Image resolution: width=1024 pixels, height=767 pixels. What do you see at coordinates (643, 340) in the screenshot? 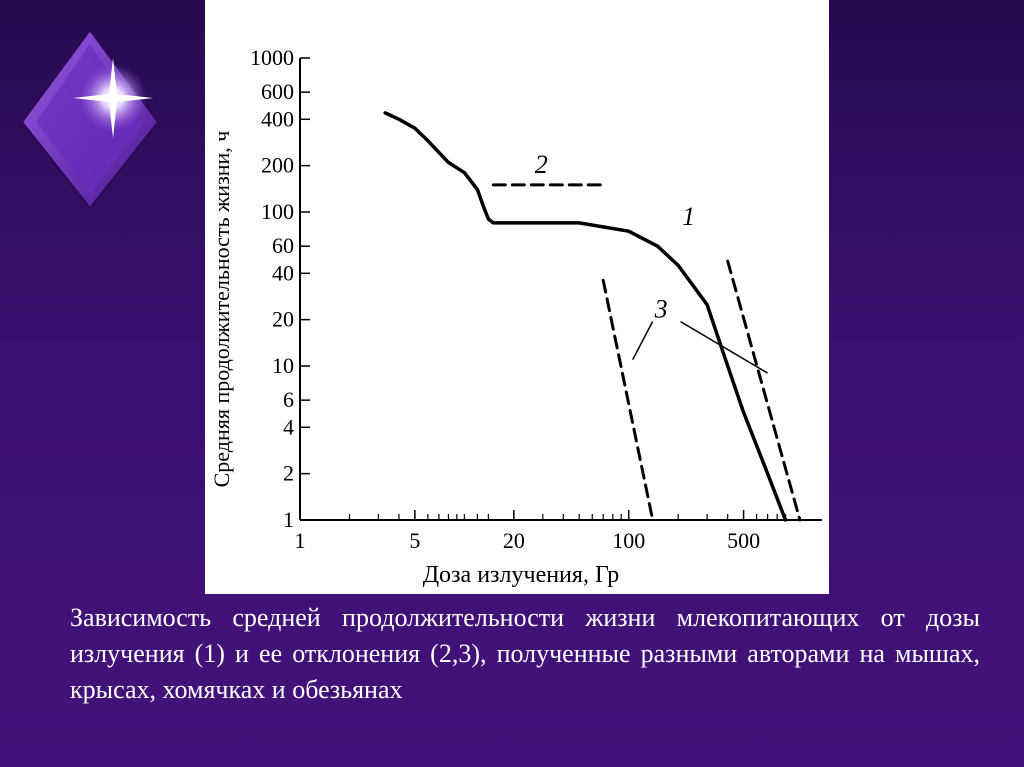
I see `series-3-leader-left` at bounding box center [643, 340].